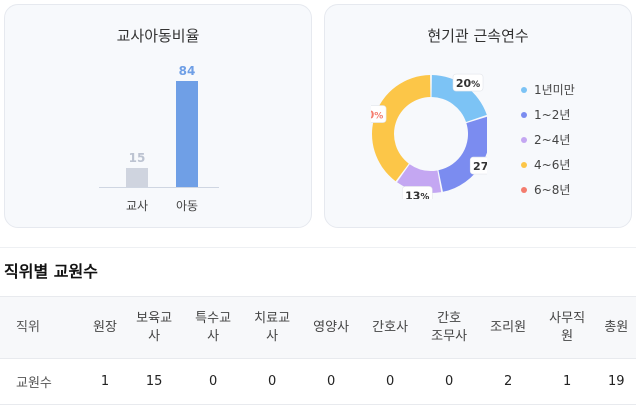 Image resolution: width=636 pixels, height=410 pixels. I want to click on donut-value-label: 27%, so click(478, 165).